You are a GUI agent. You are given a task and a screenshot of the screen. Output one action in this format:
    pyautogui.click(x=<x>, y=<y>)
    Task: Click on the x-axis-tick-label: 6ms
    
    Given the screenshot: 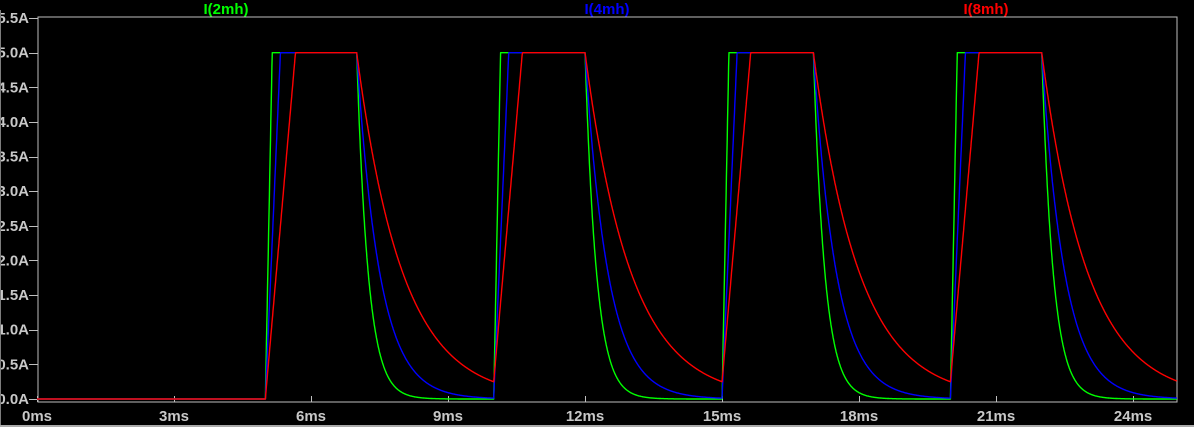 What is the action you would take?
    pyautogui.click(x=311, y=416)
    